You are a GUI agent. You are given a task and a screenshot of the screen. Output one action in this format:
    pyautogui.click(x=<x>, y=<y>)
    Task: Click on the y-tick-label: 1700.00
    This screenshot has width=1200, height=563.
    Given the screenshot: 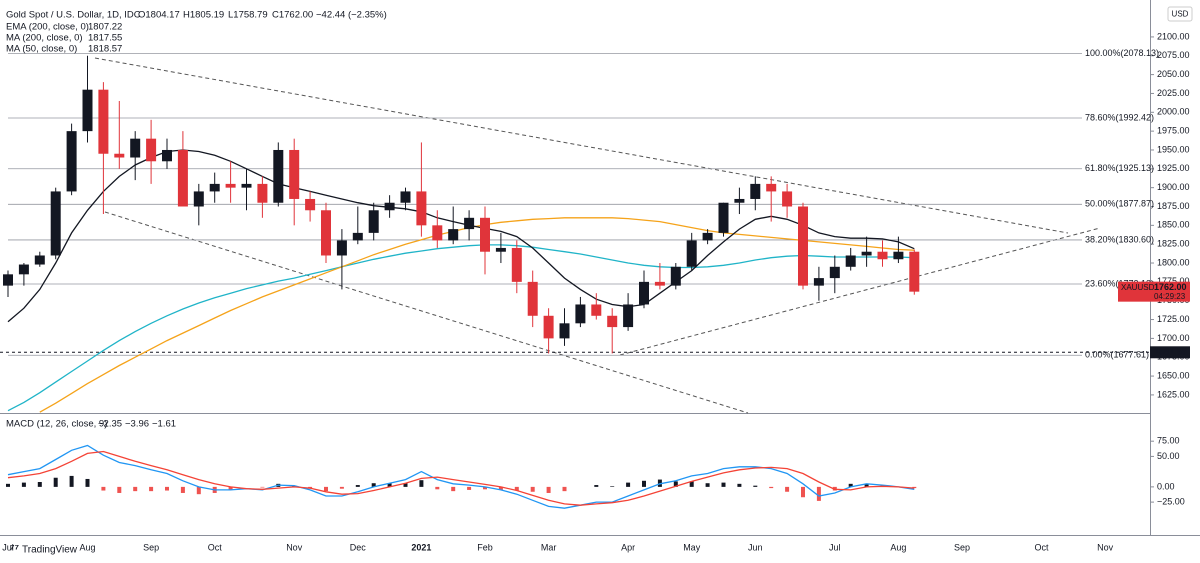 What is the action you would take?
    pyautogui.click(x=1173, y=338)
    